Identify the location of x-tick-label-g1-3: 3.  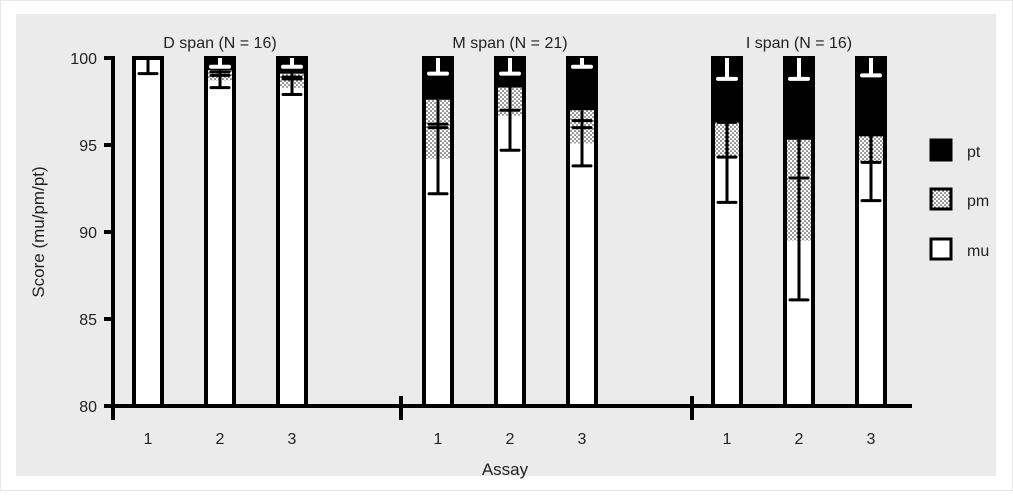
(292, 439).